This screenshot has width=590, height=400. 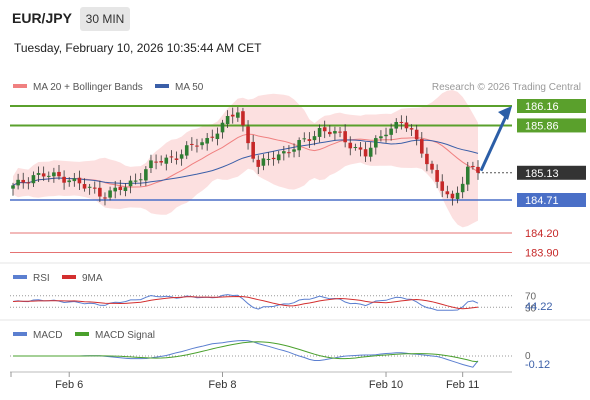 I want to click on x-axis: Feb 6 Feb 8 Feb 10 Feb 11, so click(x=244, y=381).